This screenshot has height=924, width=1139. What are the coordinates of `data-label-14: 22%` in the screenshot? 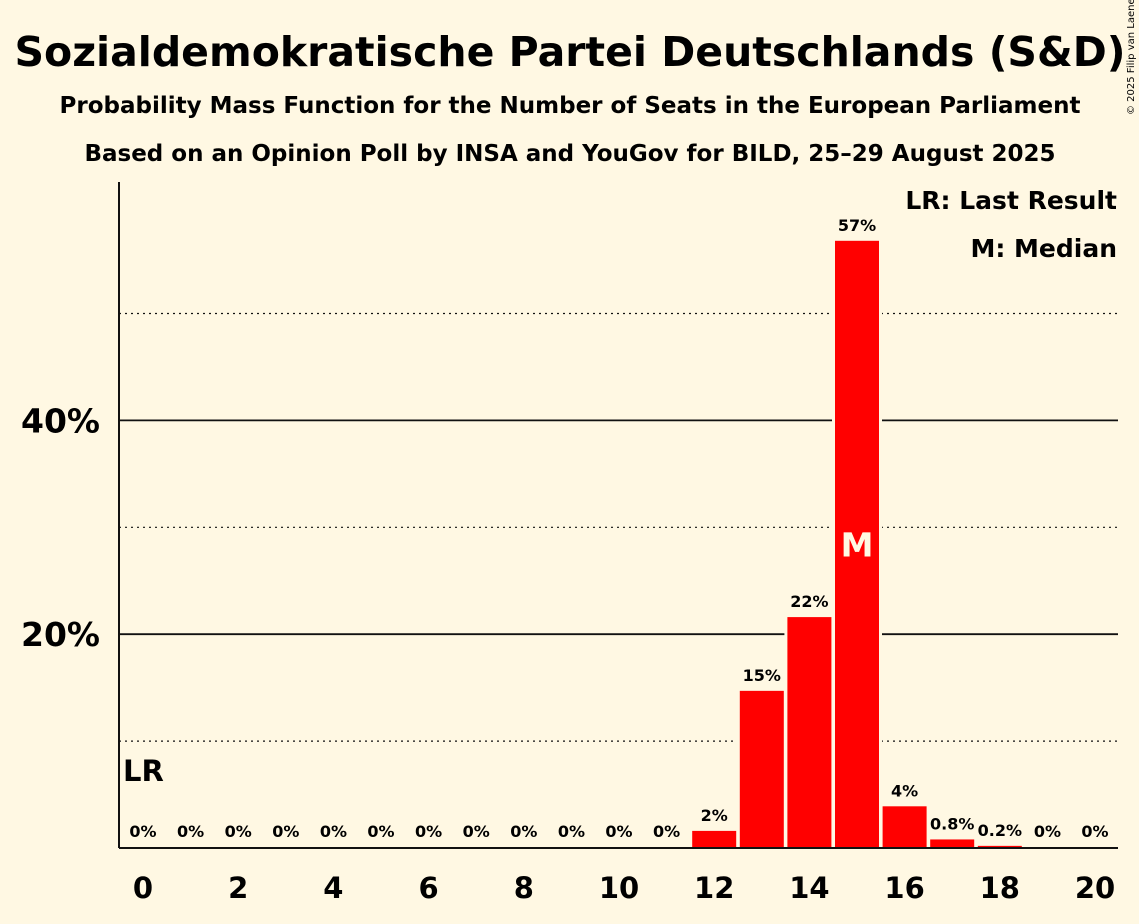 It's located at (809, 601).